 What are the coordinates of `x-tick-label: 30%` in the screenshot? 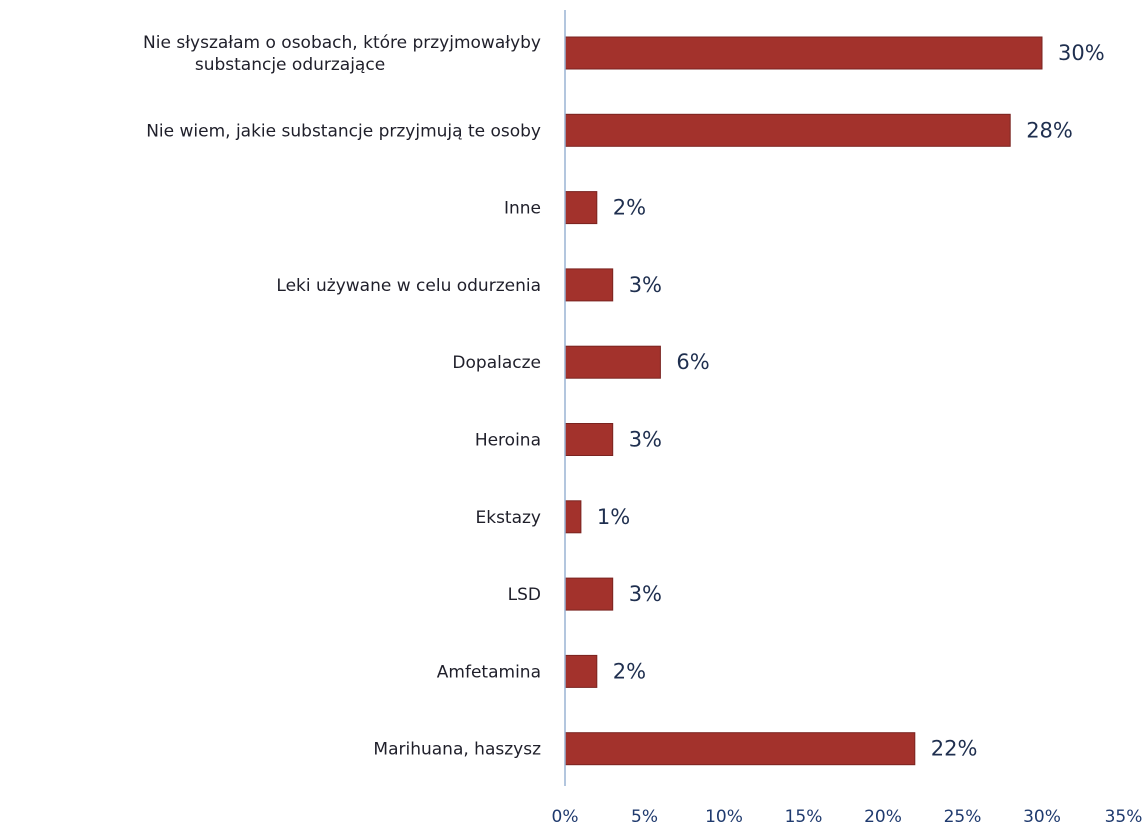 It's located at (1042, 817).